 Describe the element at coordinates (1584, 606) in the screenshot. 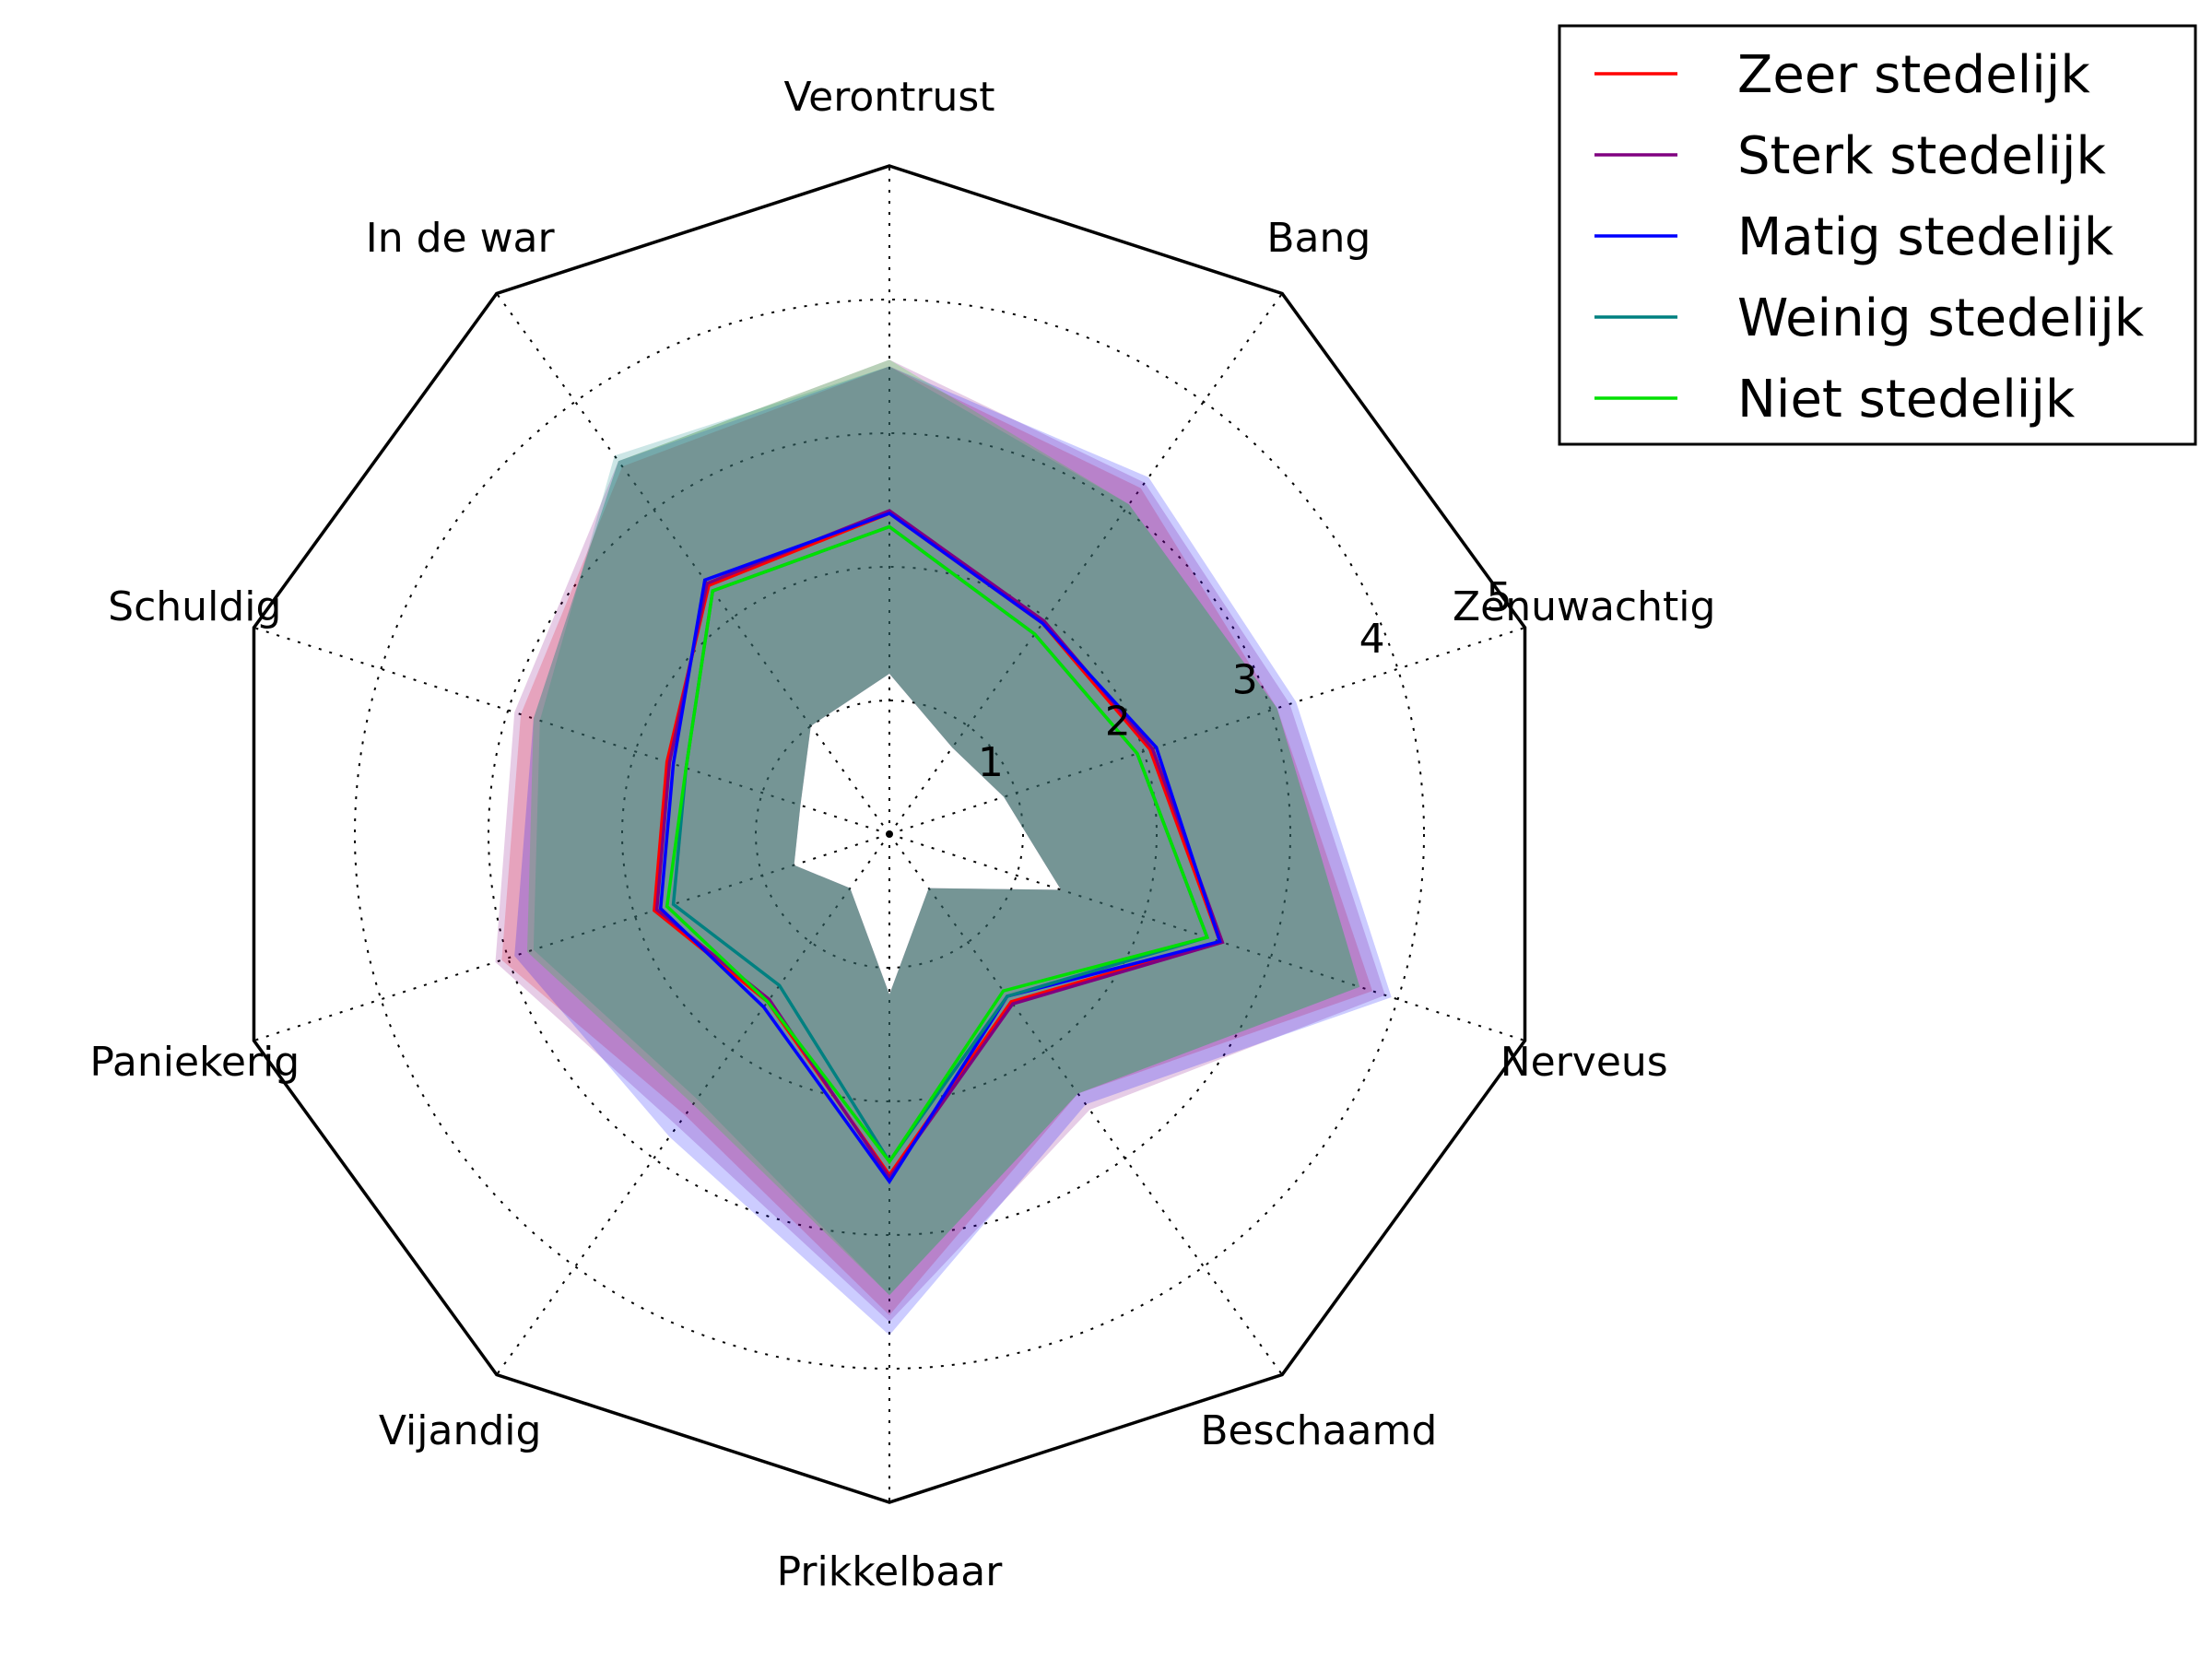

I see `axis-label-2: Zenuwachtig` at that location.